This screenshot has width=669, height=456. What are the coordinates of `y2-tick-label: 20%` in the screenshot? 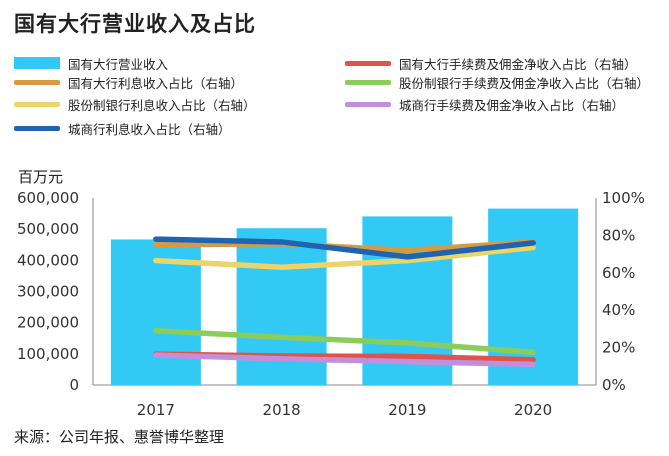 It's located at (618, 348).